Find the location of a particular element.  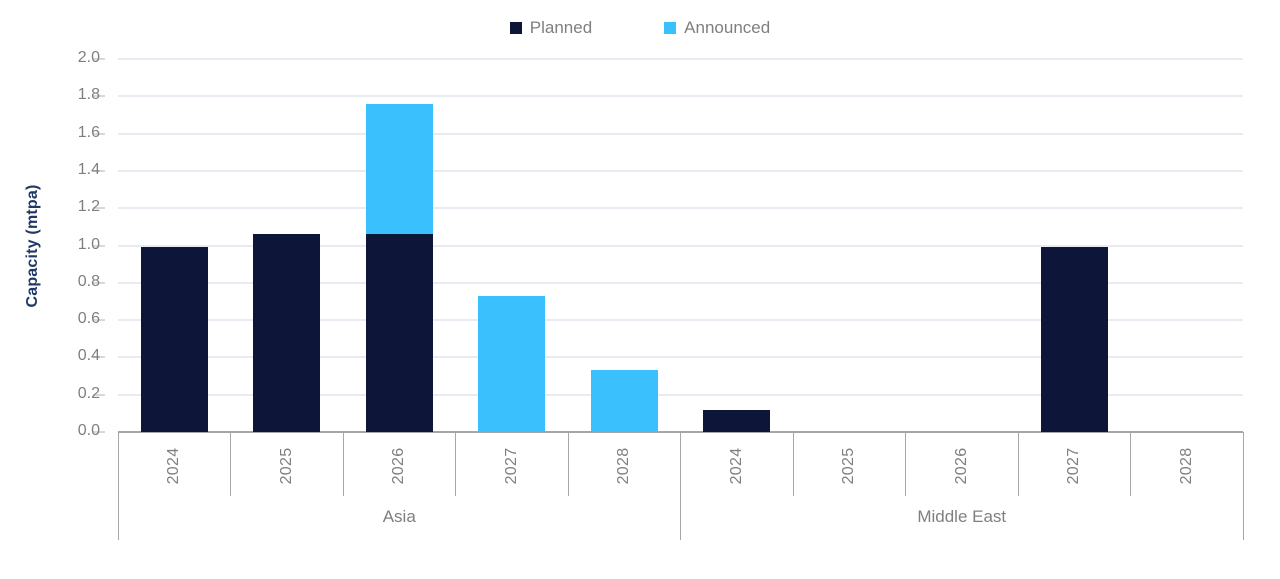

bar-segment-announced-asia-2026 is located at coordinates (399, 169).